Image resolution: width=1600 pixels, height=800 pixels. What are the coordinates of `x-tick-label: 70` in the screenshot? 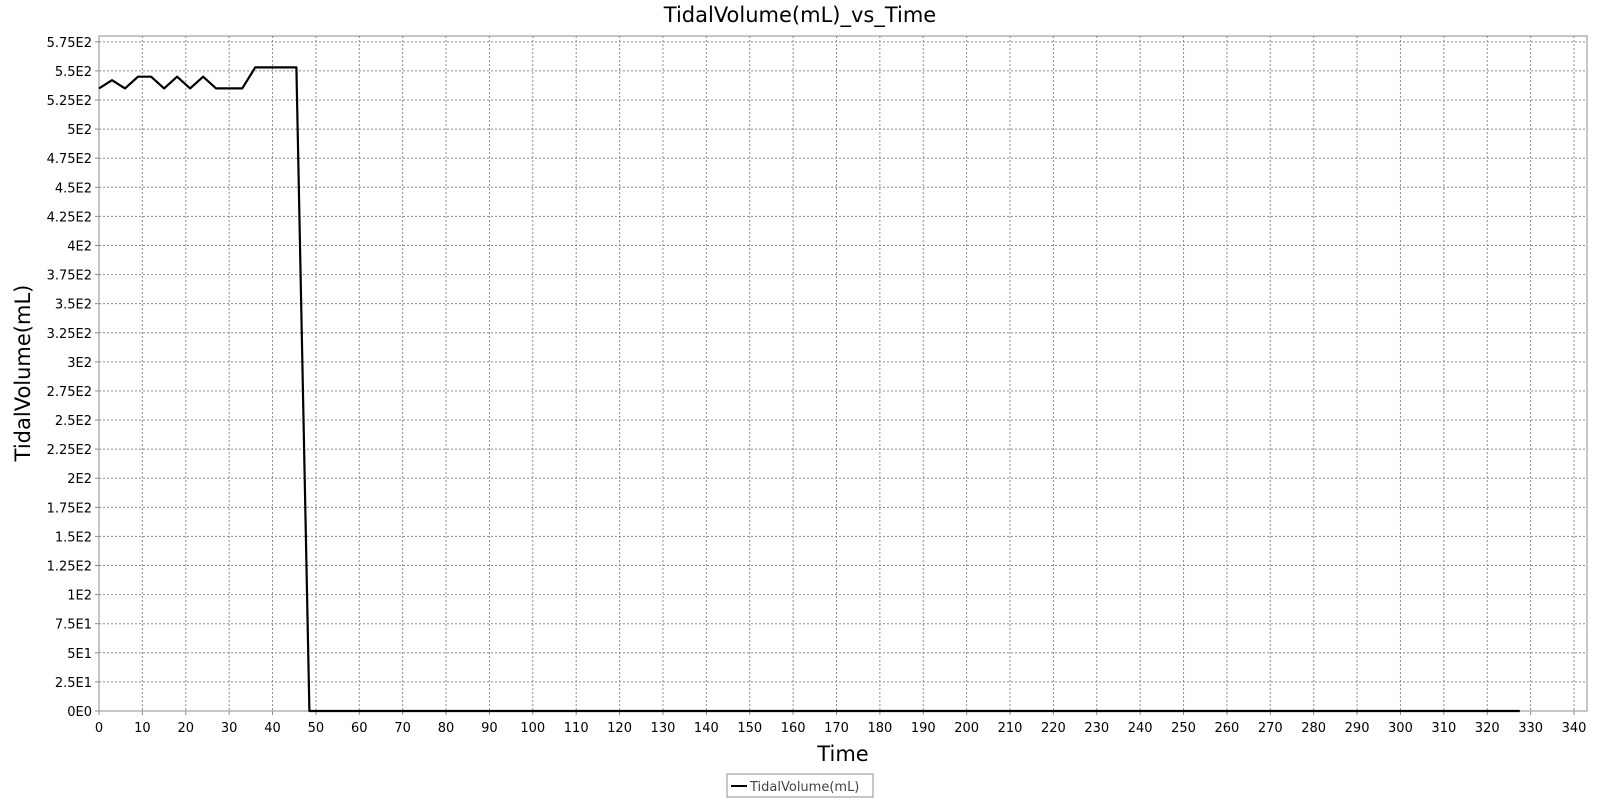 It's located at (402, 728).